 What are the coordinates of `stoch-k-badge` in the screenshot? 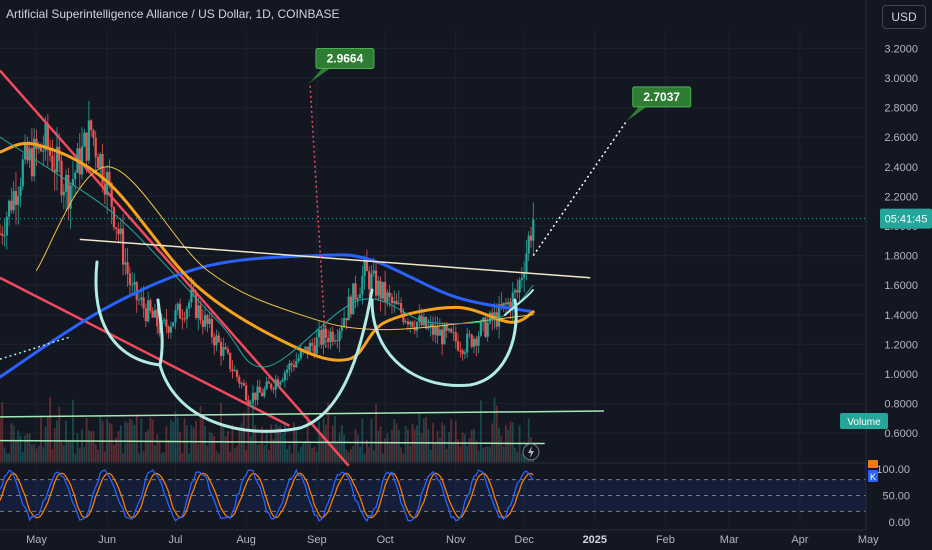 It's located at (873, 476).